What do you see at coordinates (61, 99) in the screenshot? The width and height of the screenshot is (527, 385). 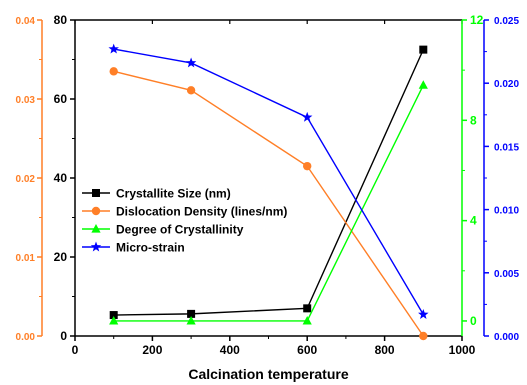 I see `left-black-tick-label: 60` at bounding box center [61, 99].